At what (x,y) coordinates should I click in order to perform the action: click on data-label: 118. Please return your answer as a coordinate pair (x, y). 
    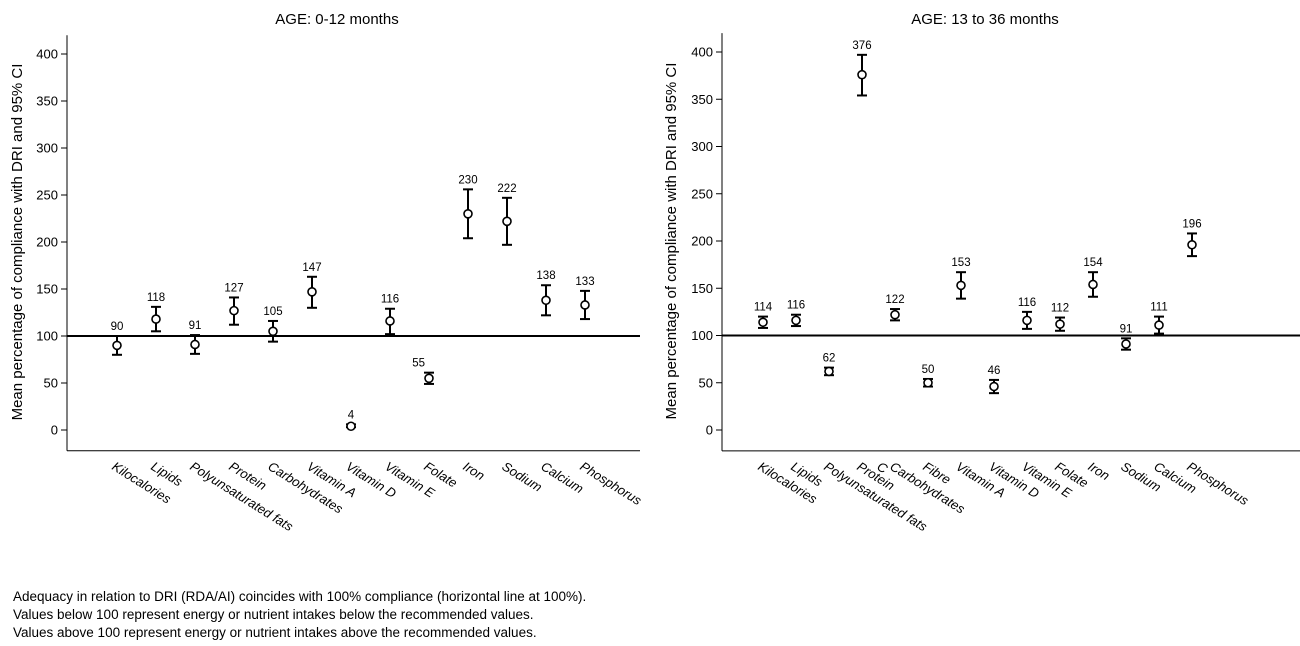
    Looking at the image, I should click on (156, 298).